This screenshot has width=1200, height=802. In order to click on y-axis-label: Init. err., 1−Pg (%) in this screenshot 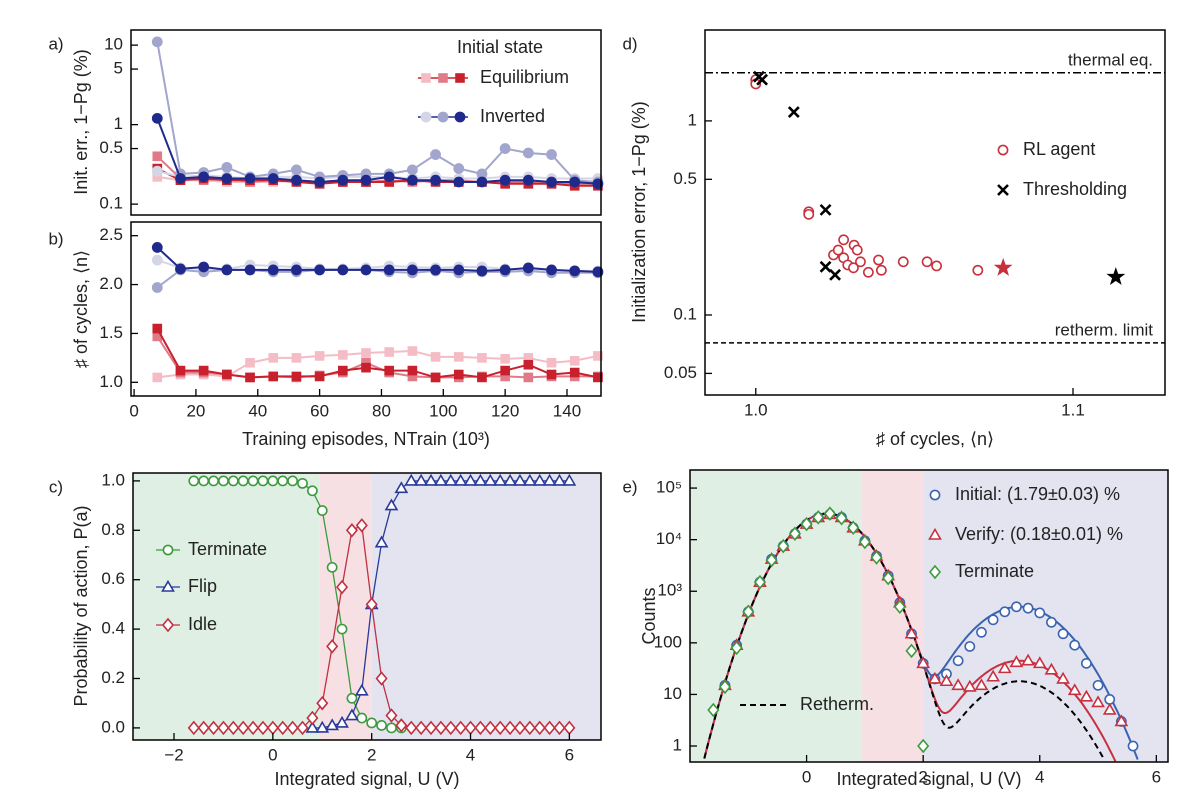, I will do `click(81, 122)`.